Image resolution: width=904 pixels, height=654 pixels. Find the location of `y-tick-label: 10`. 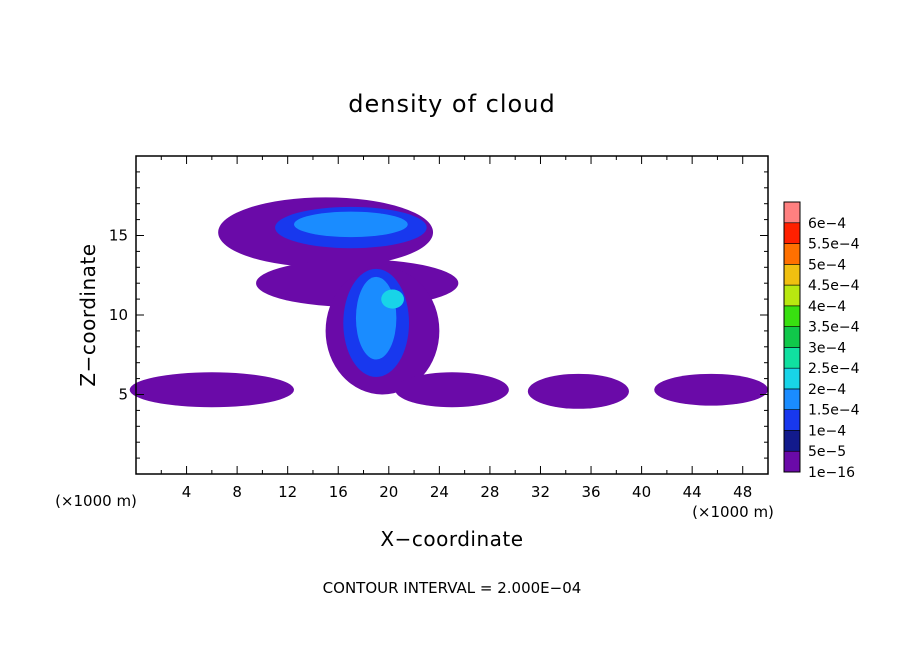

y-tick-label: 10 is located at coordinates (118, 315).